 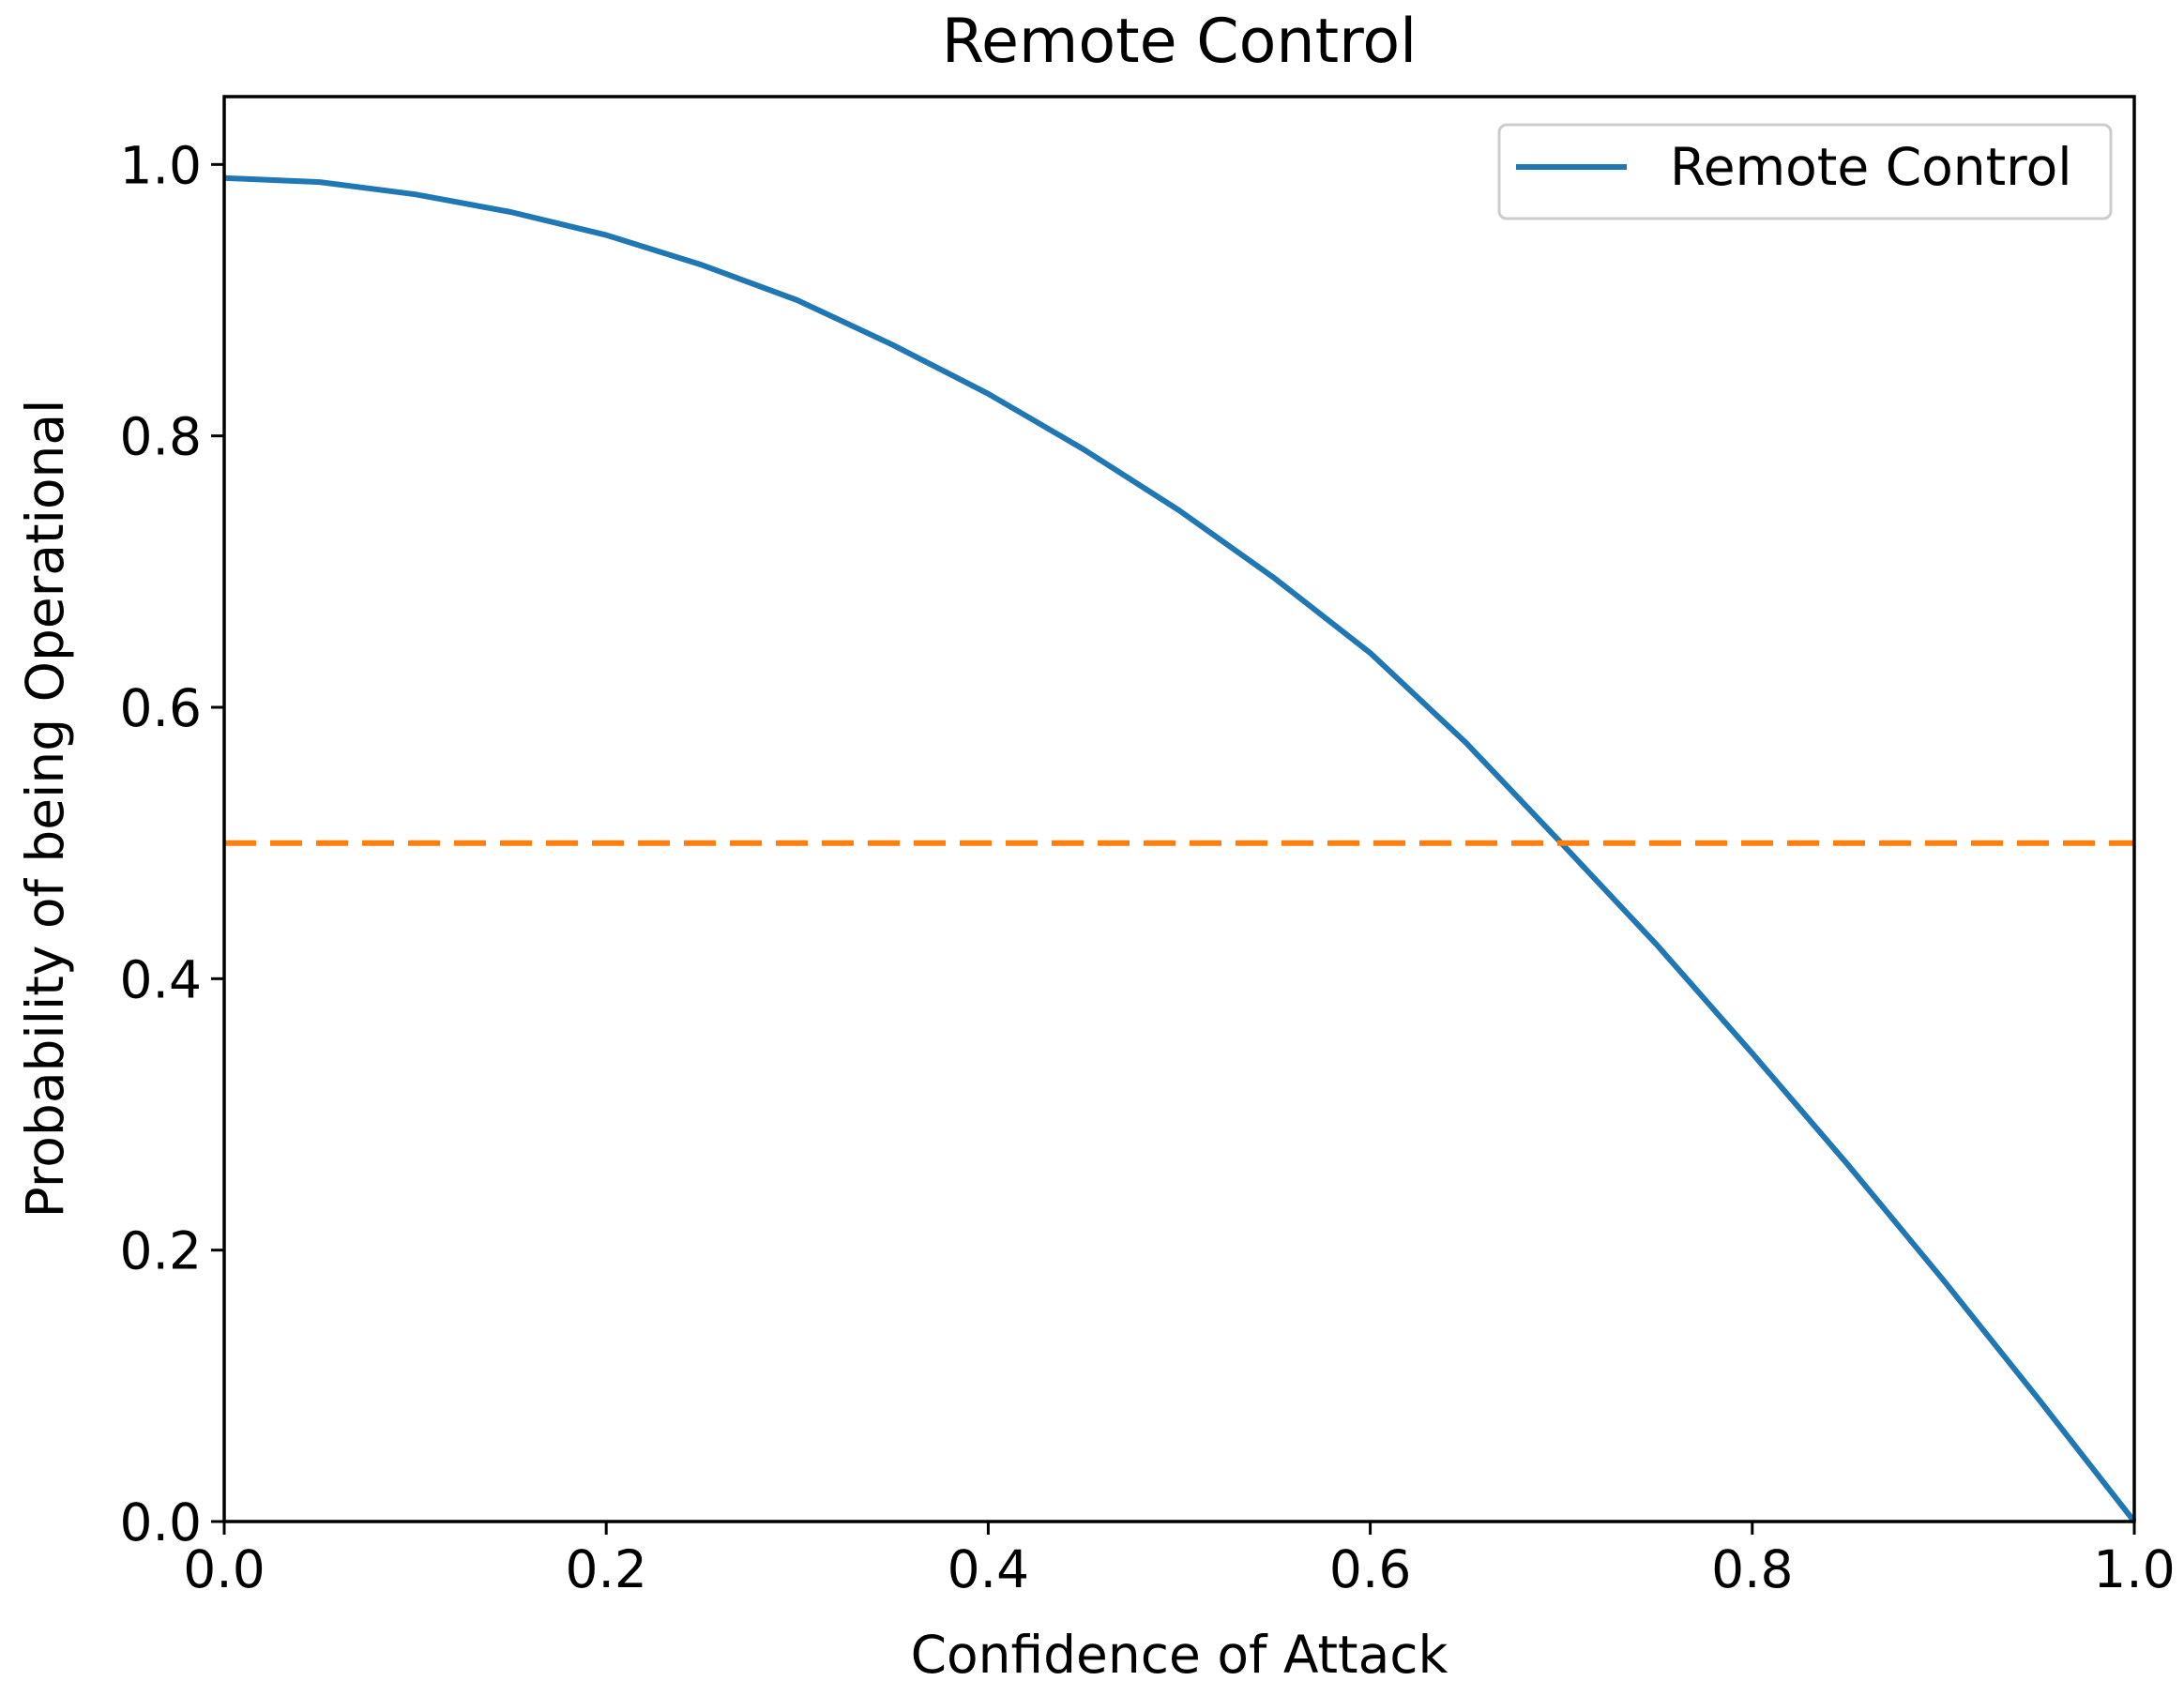 What do you see at coordinates (45, 810) in the screenshot?
I see `y-axis-label: Probability of being Operational` at bounding box center [45, 810].